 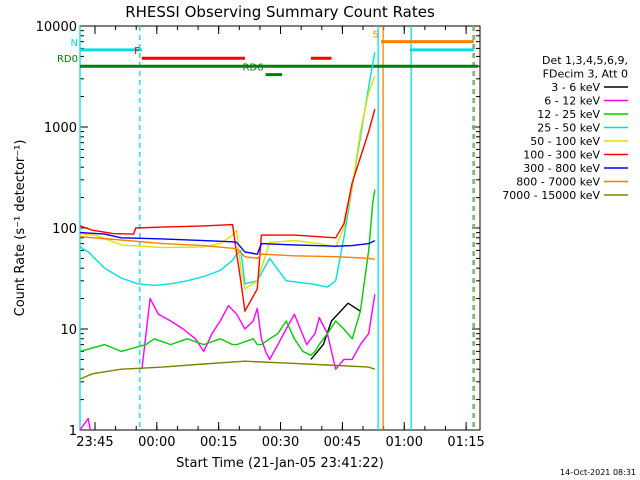 I want to click on y-tick-label: 10, so click(x=68, y=330).